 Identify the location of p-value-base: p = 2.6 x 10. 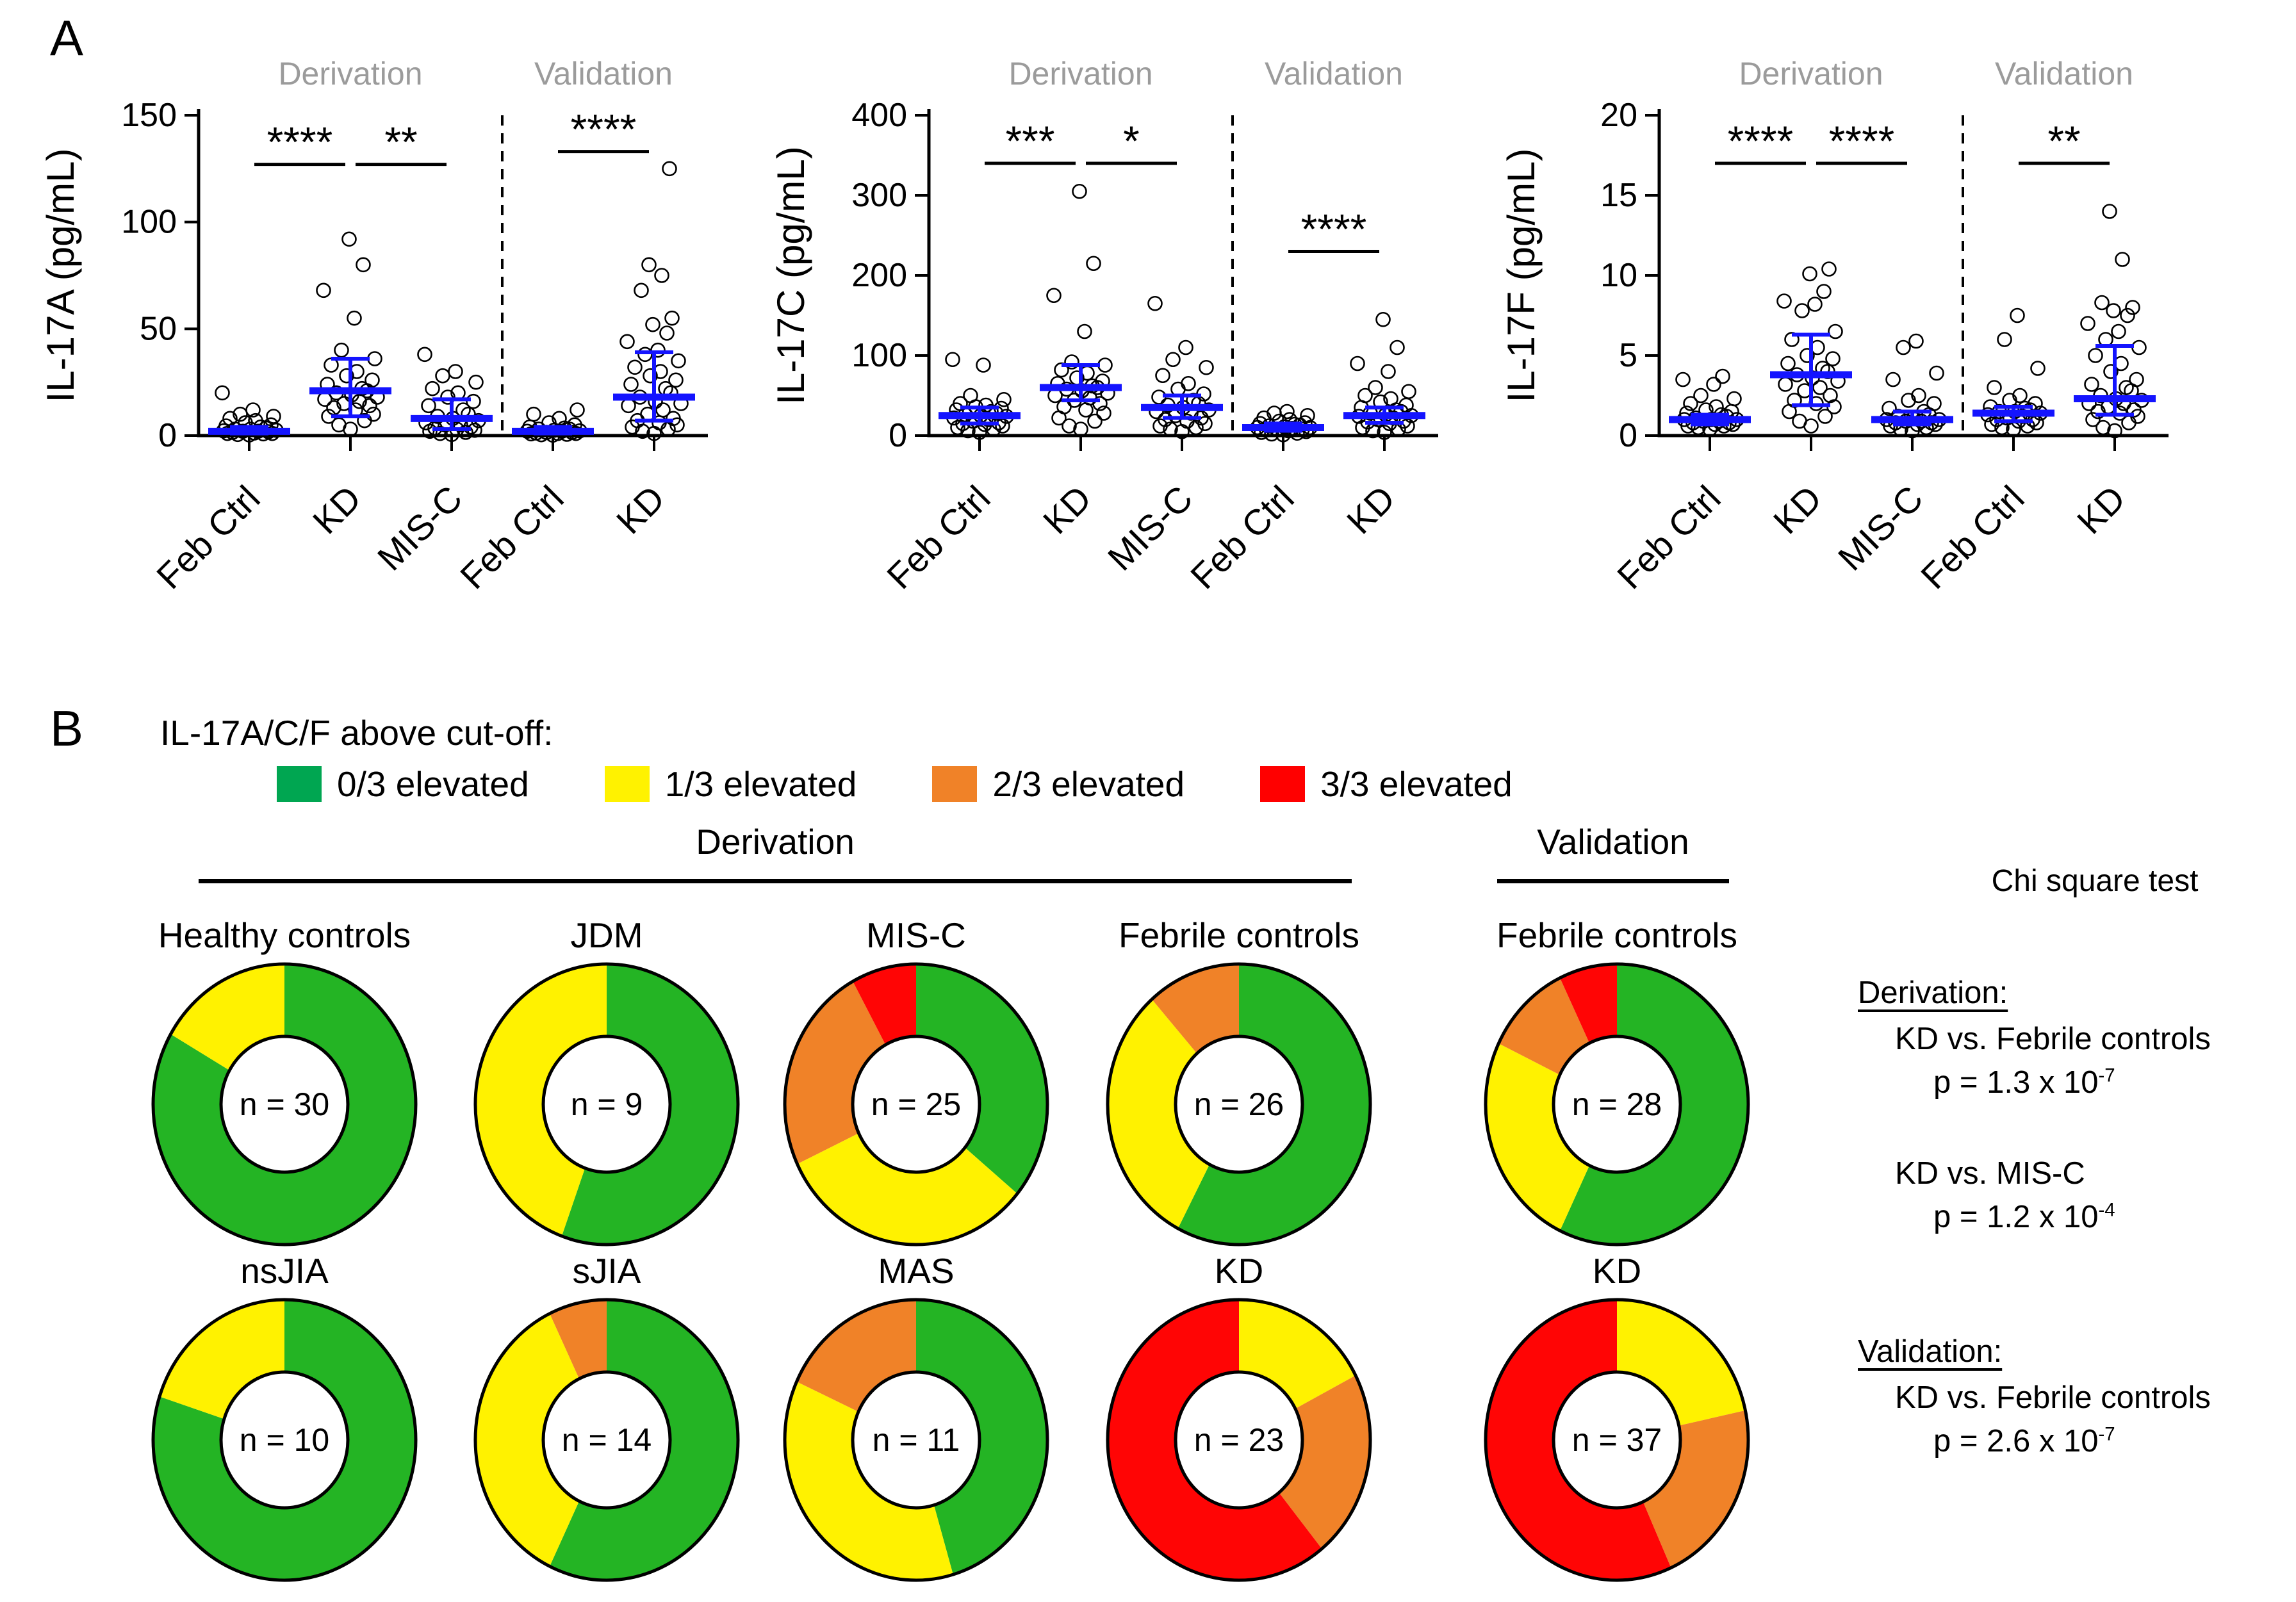
(2016, 1441).